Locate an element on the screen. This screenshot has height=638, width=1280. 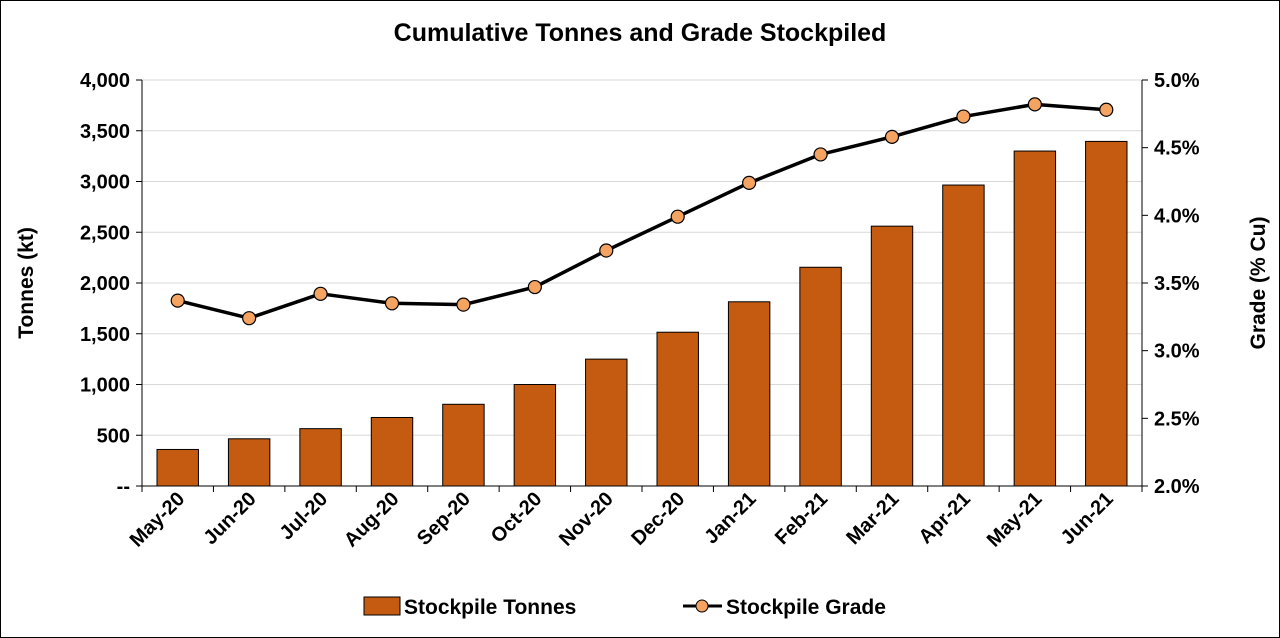
x-tick-label: Apr-21 is located at coordinates (945, 518).